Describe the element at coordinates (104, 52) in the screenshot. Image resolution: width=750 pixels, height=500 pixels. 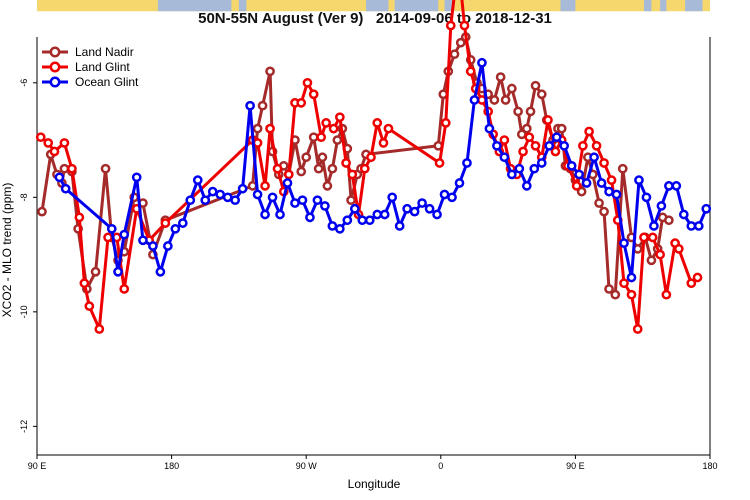
I see `legend-label: Land Nadir` at that location.